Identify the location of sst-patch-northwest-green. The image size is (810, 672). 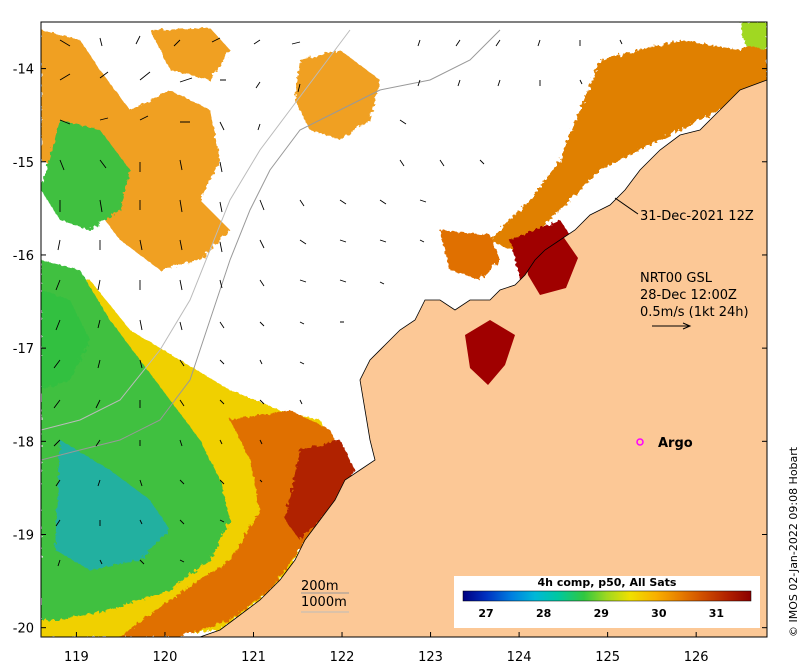
(85, 175).